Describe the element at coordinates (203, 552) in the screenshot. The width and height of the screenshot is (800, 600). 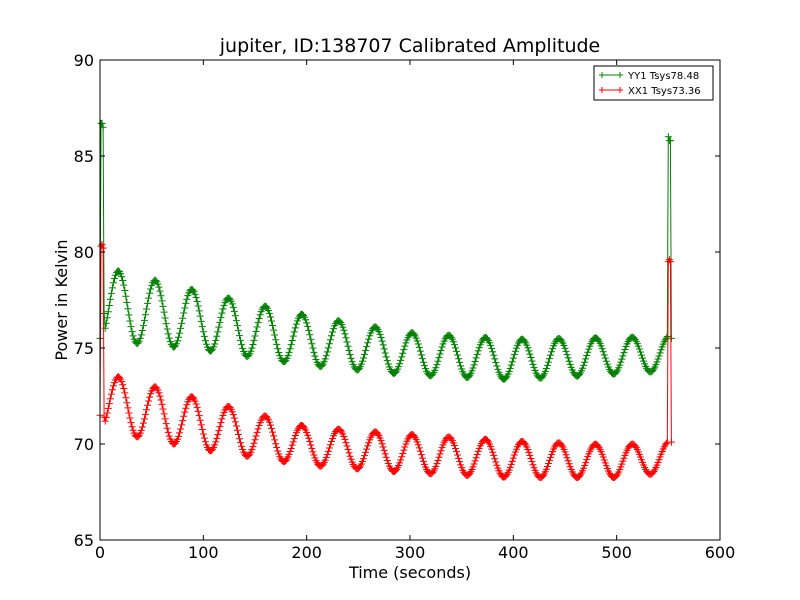
I see `x-tick-label: 100` at that location.